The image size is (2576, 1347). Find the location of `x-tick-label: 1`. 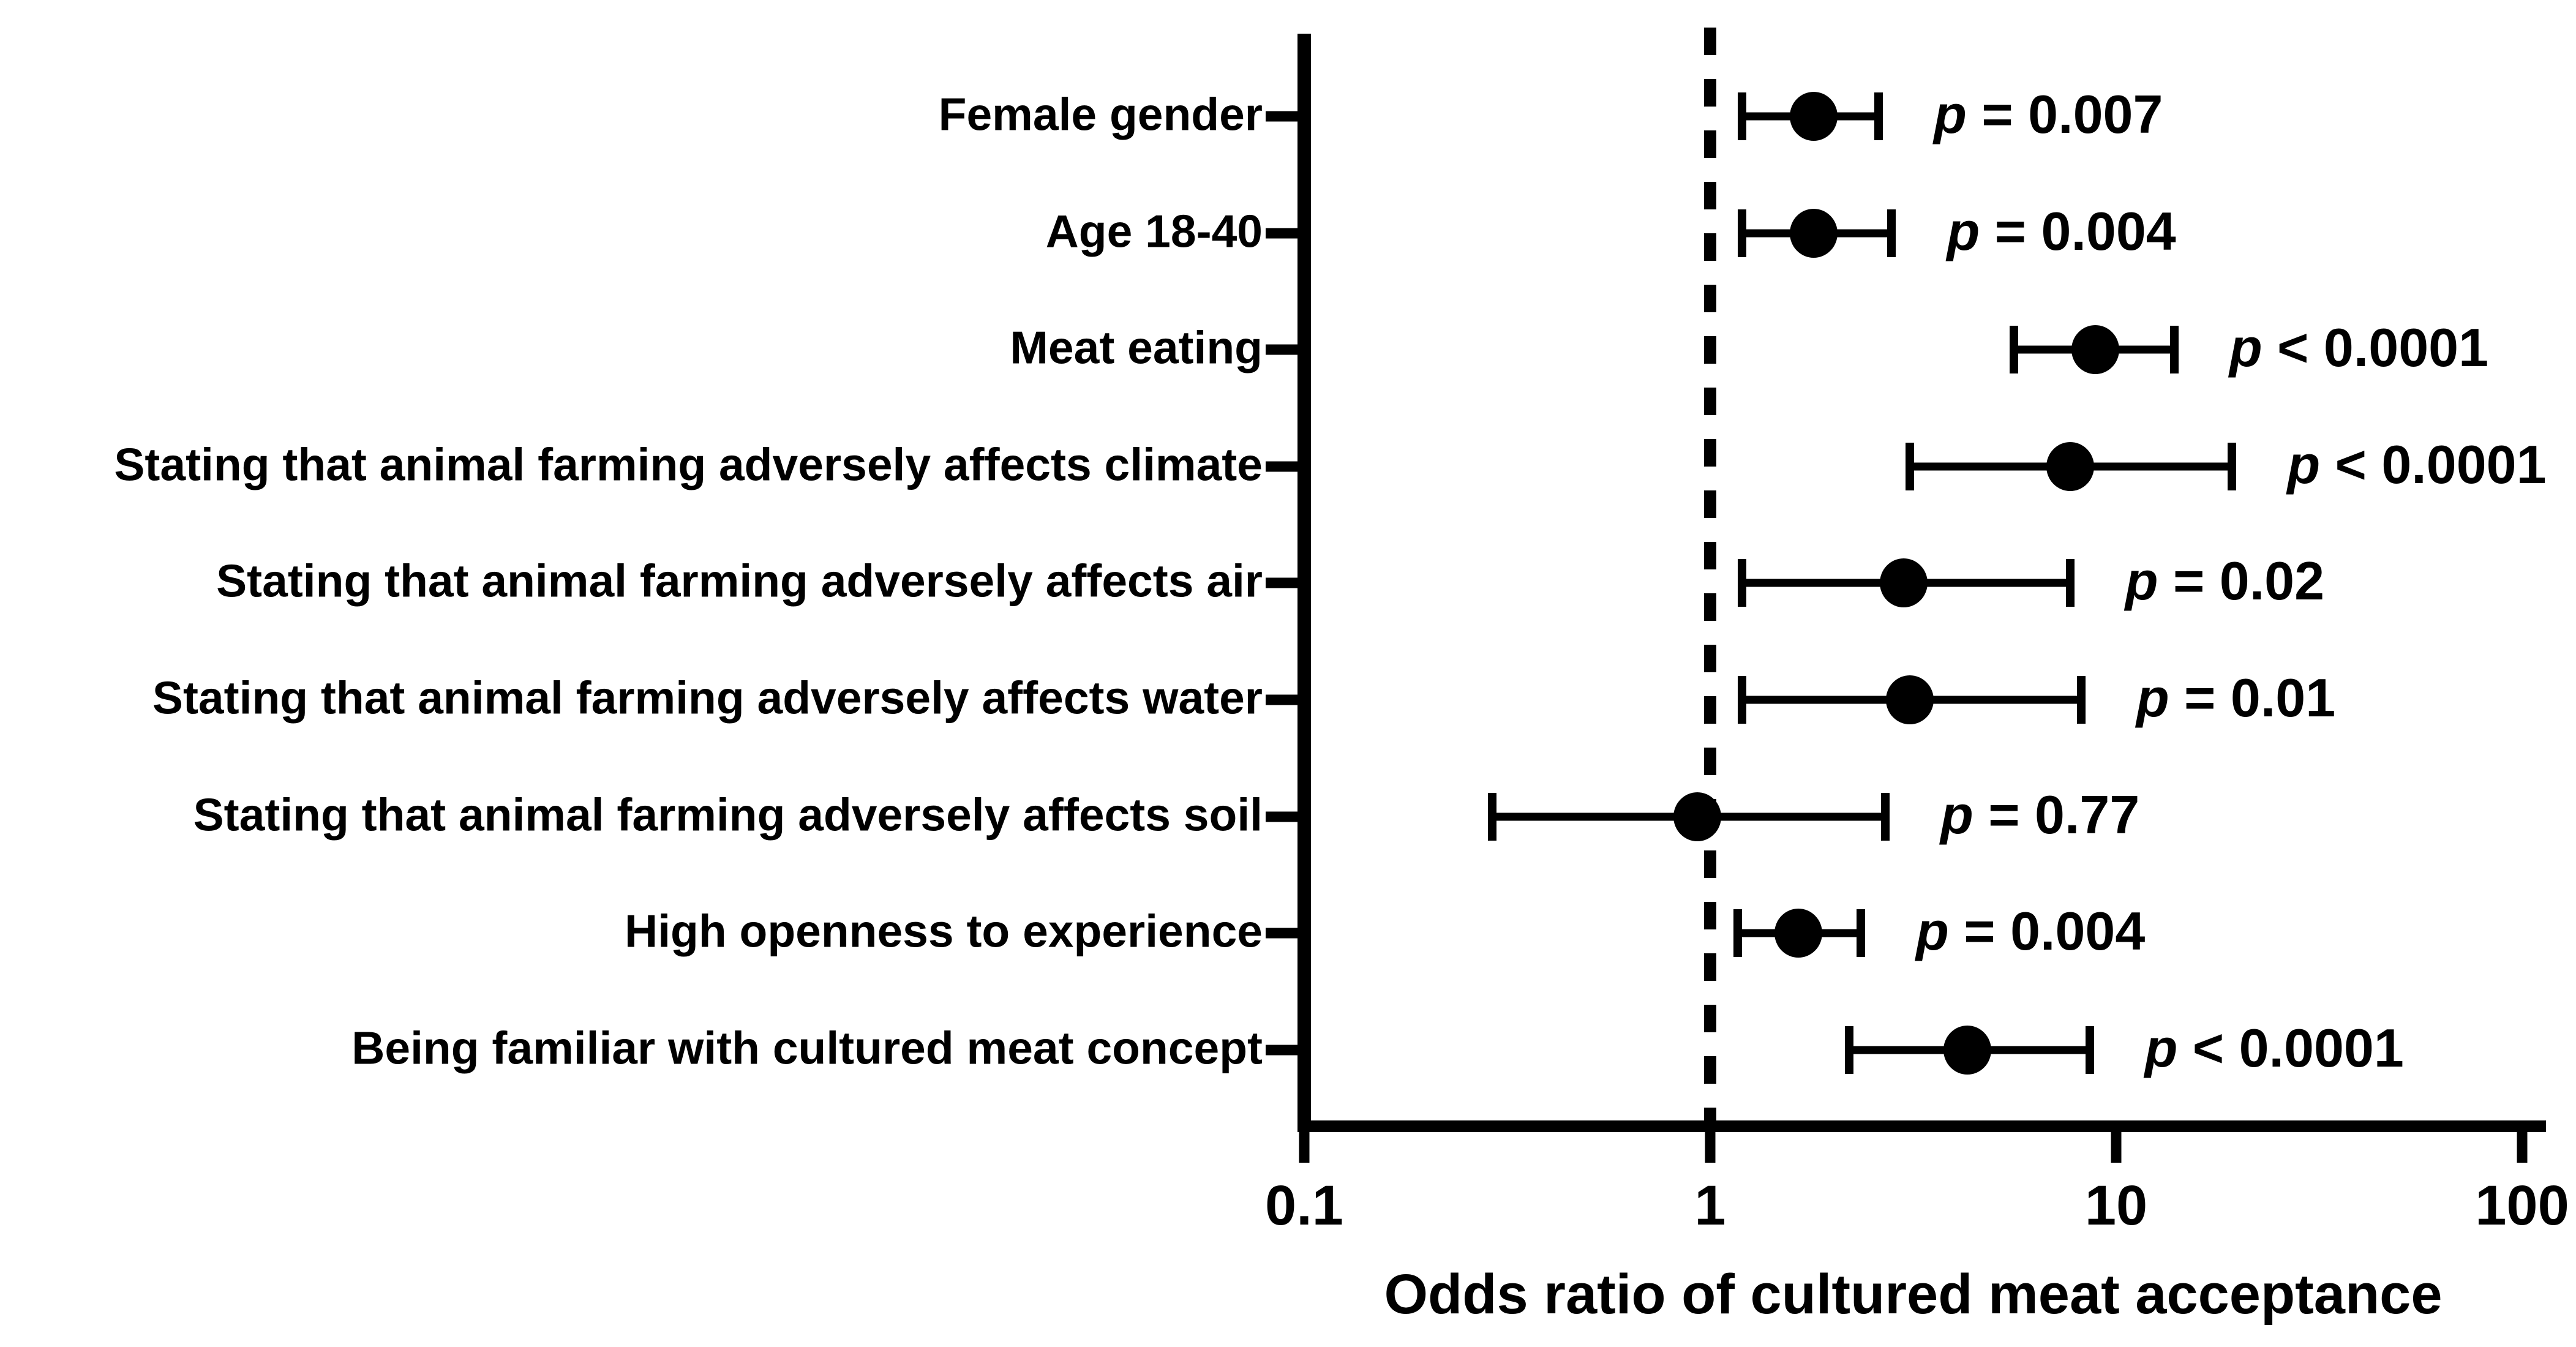

x-tick-label: 1 is located at coordinates (1710, 1205).